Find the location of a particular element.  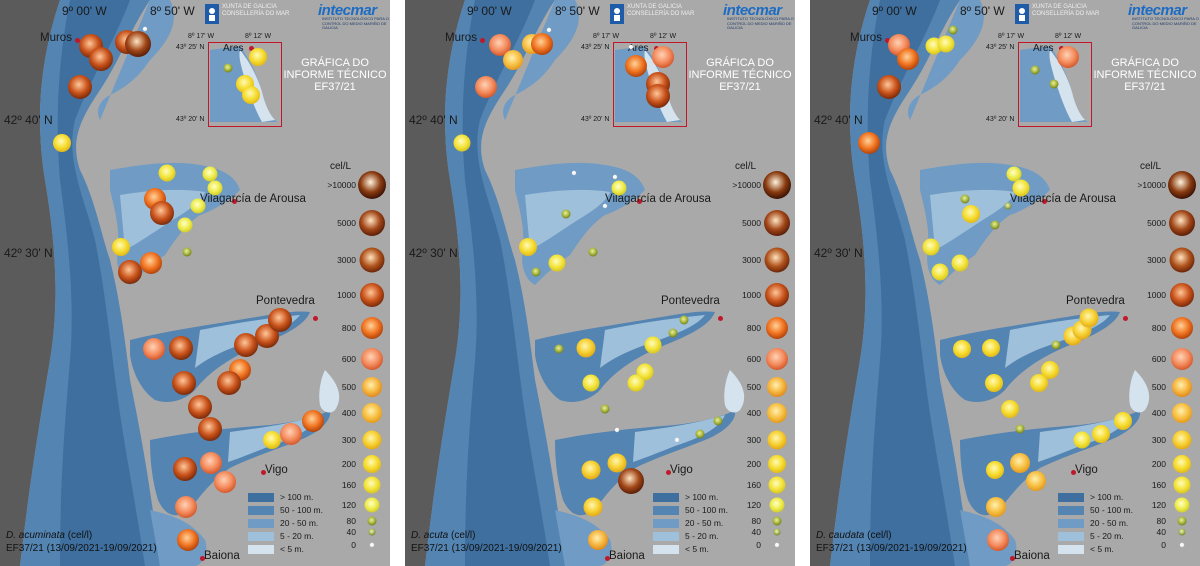

inset-lon-label: 8º 17' W is located at coordinates (201, 36).